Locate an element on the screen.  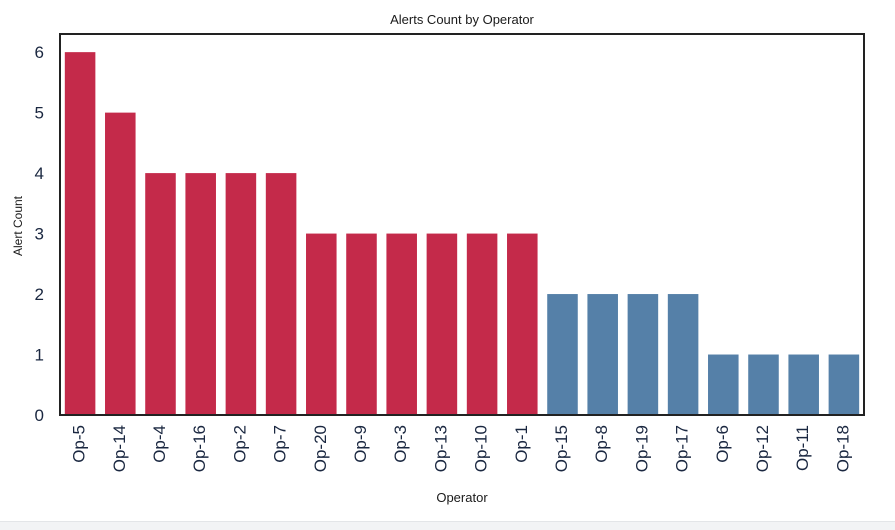
x-tick-label: Op-11 is located at coordinates (802, 448).